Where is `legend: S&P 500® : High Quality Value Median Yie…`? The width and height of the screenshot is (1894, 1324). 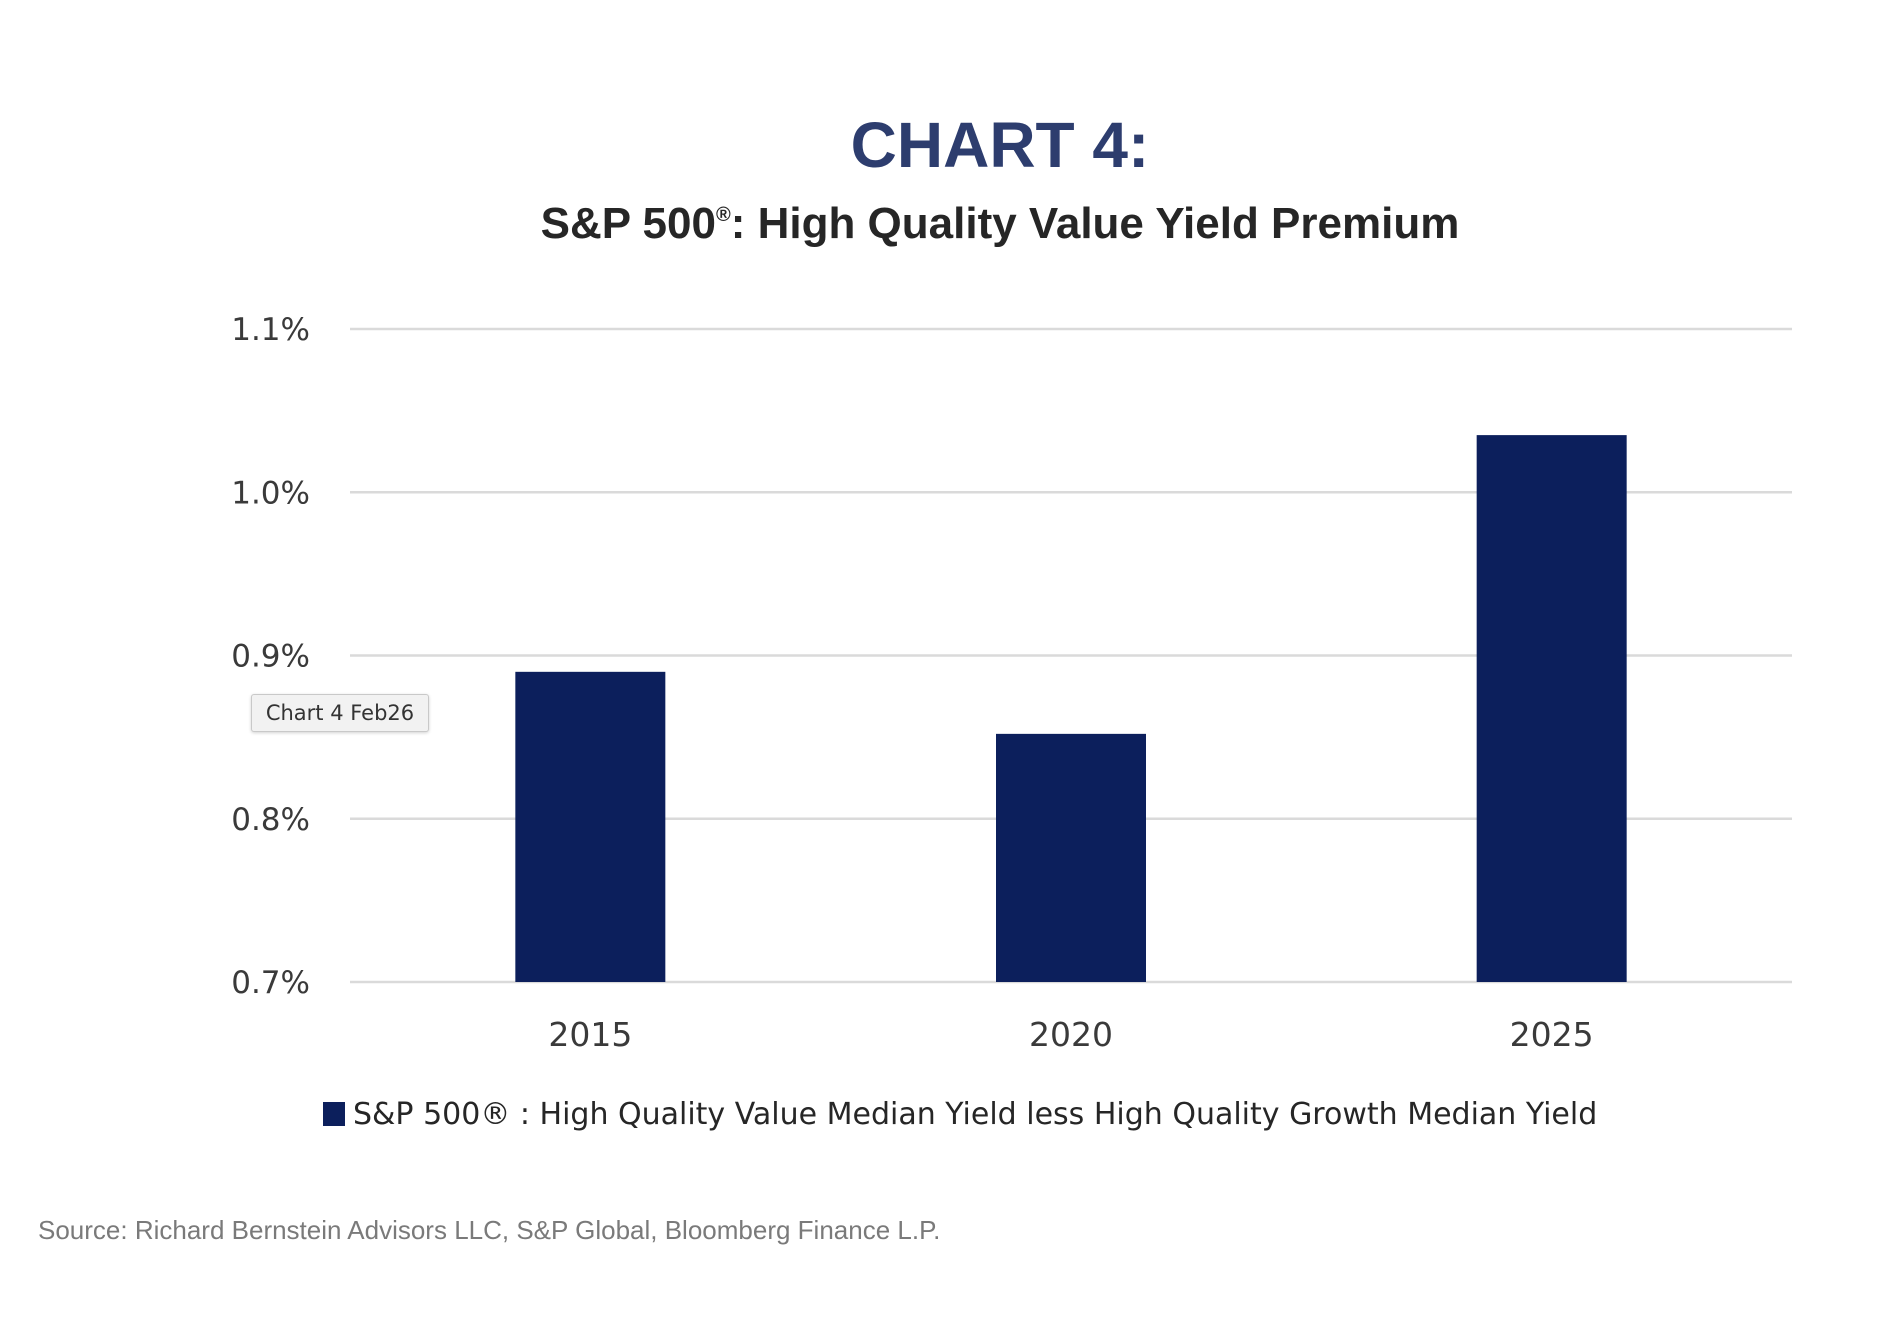 legend: S&P 500® : High Quality Value Median Yie… is located at coordinates (960, 1114).